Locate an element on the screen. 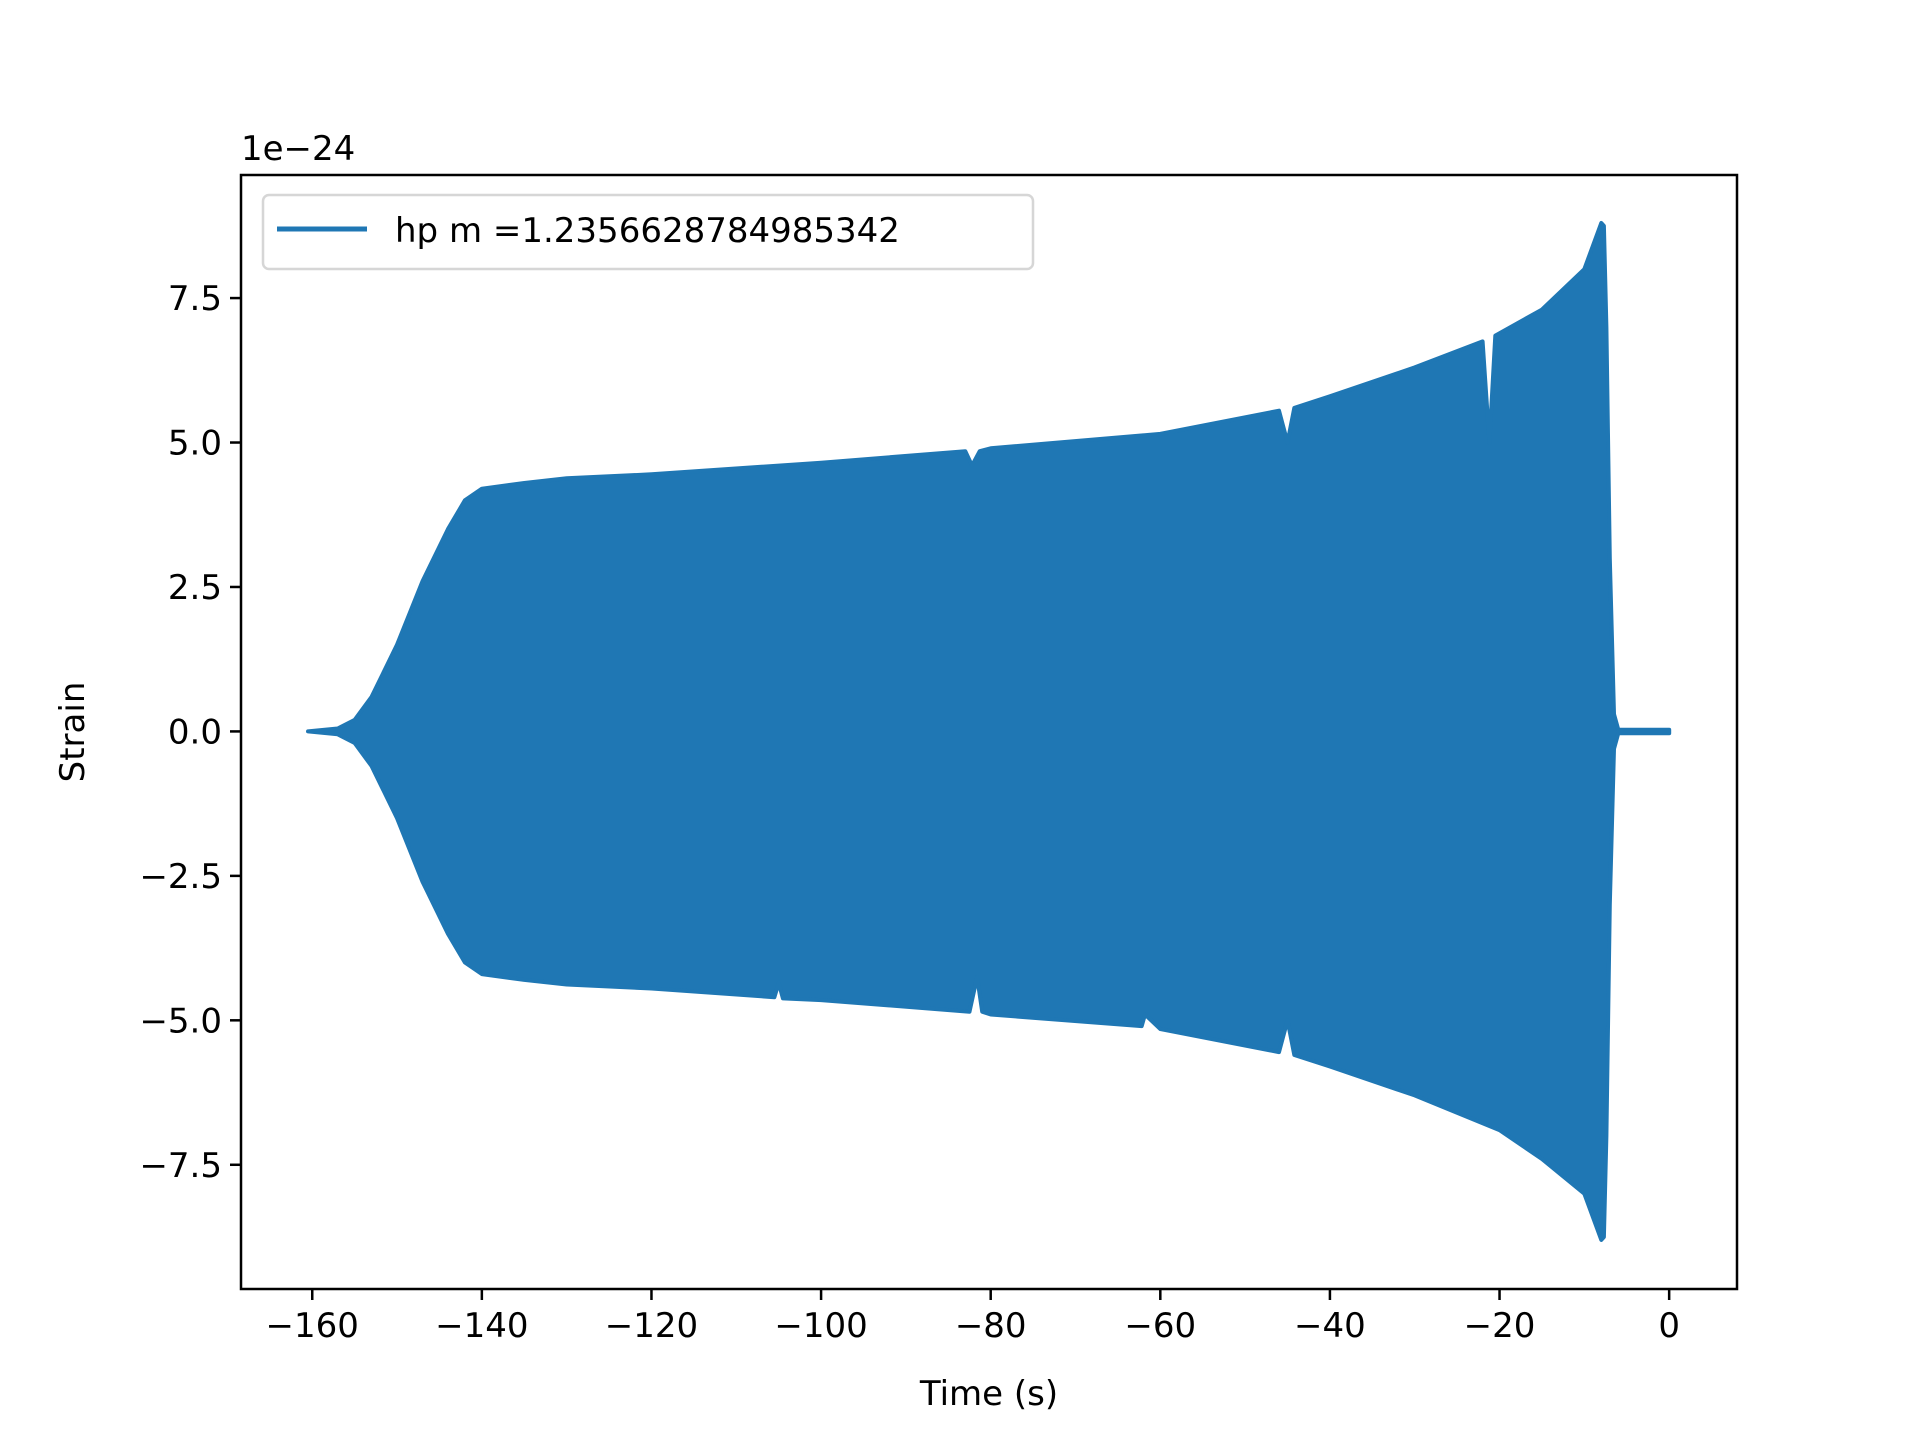  x-tick-label: −60 is located at coordinates (1160, 1326).